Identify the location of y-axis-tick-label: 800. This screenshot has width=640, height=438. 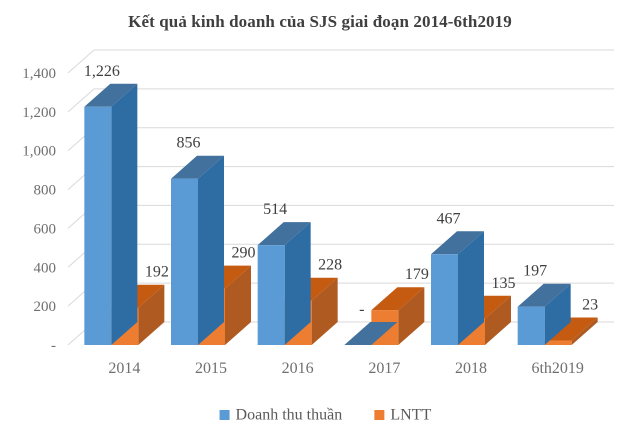
(45, 191).